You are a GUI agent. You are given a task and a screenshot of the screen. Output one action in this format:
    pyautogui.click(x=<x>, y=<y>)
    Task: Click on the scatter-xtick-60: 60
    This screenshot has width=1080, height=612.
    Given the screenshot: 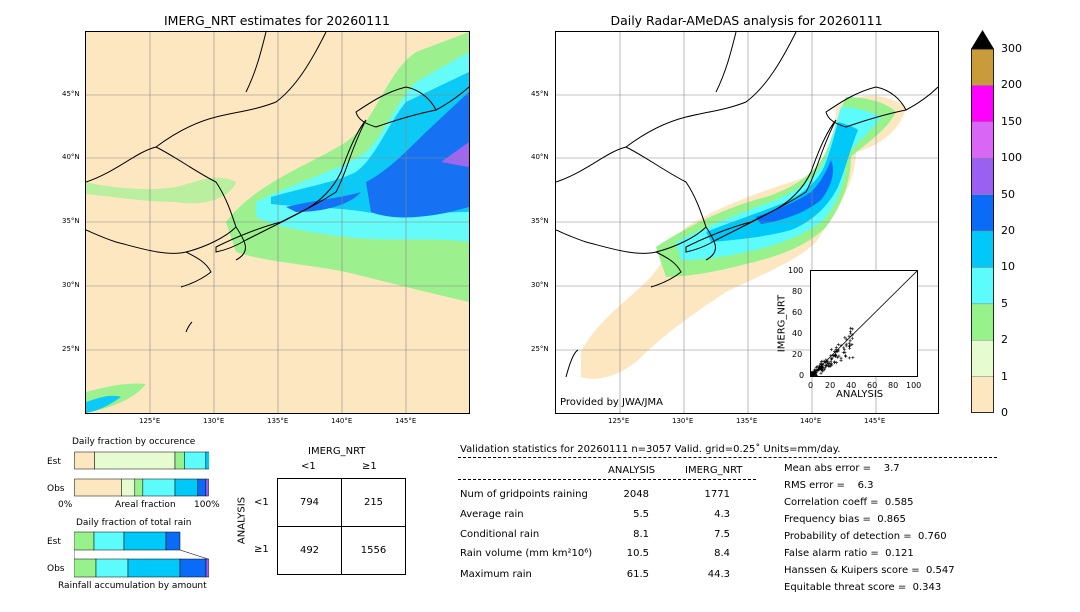 What is the action you would take?
    pyautogui.click(x=872, y=385)
    